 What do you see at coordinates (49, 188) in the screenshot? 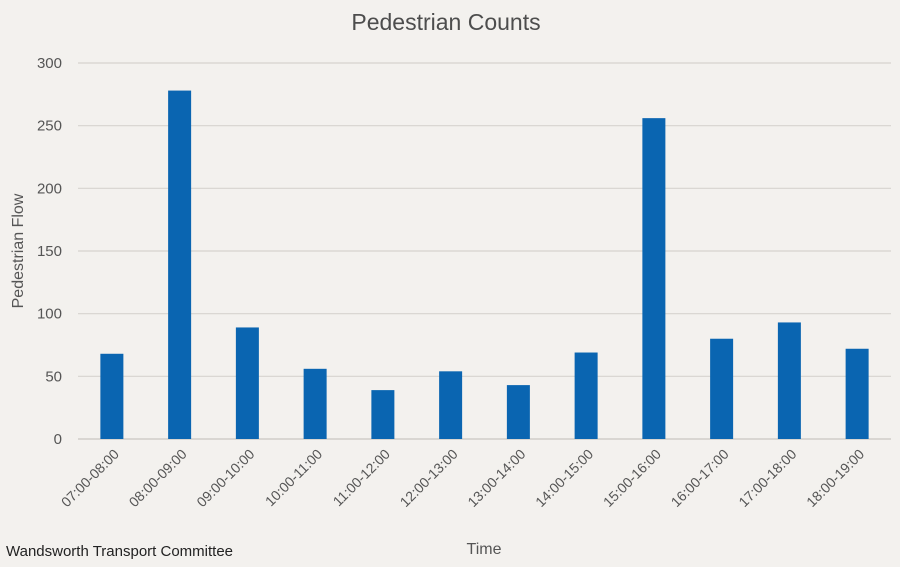
I see `y-tick-label: 200` at bounding box center [49, 188].